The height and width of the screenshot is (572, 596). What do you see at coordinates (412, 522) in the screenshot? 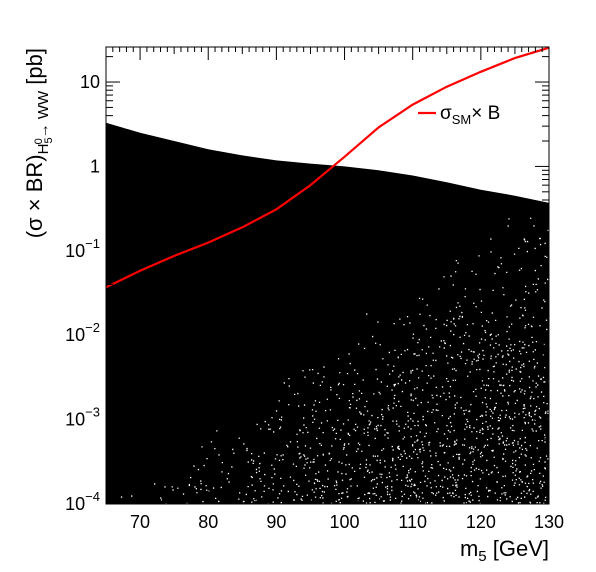
I see `x-tick-label: 110` at bounding box center [412, 522].